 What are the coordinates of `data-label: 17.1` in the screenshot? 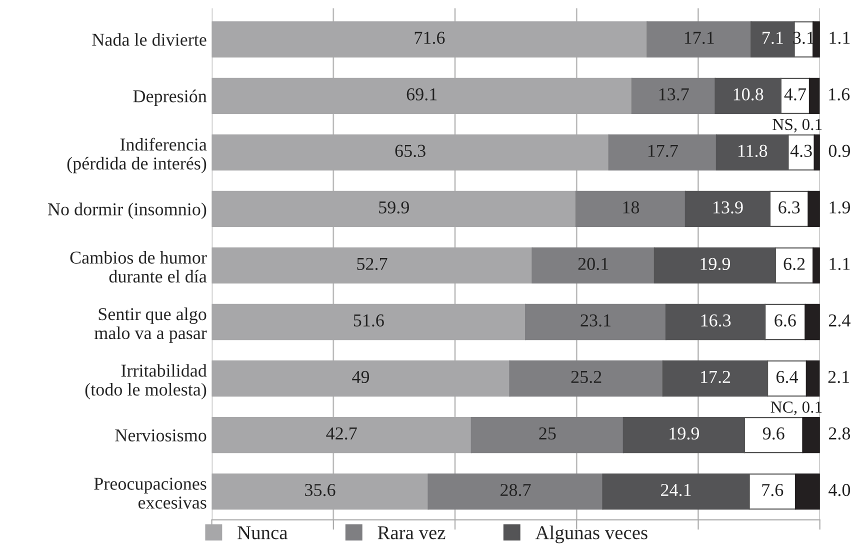 It's located at (699, 38).